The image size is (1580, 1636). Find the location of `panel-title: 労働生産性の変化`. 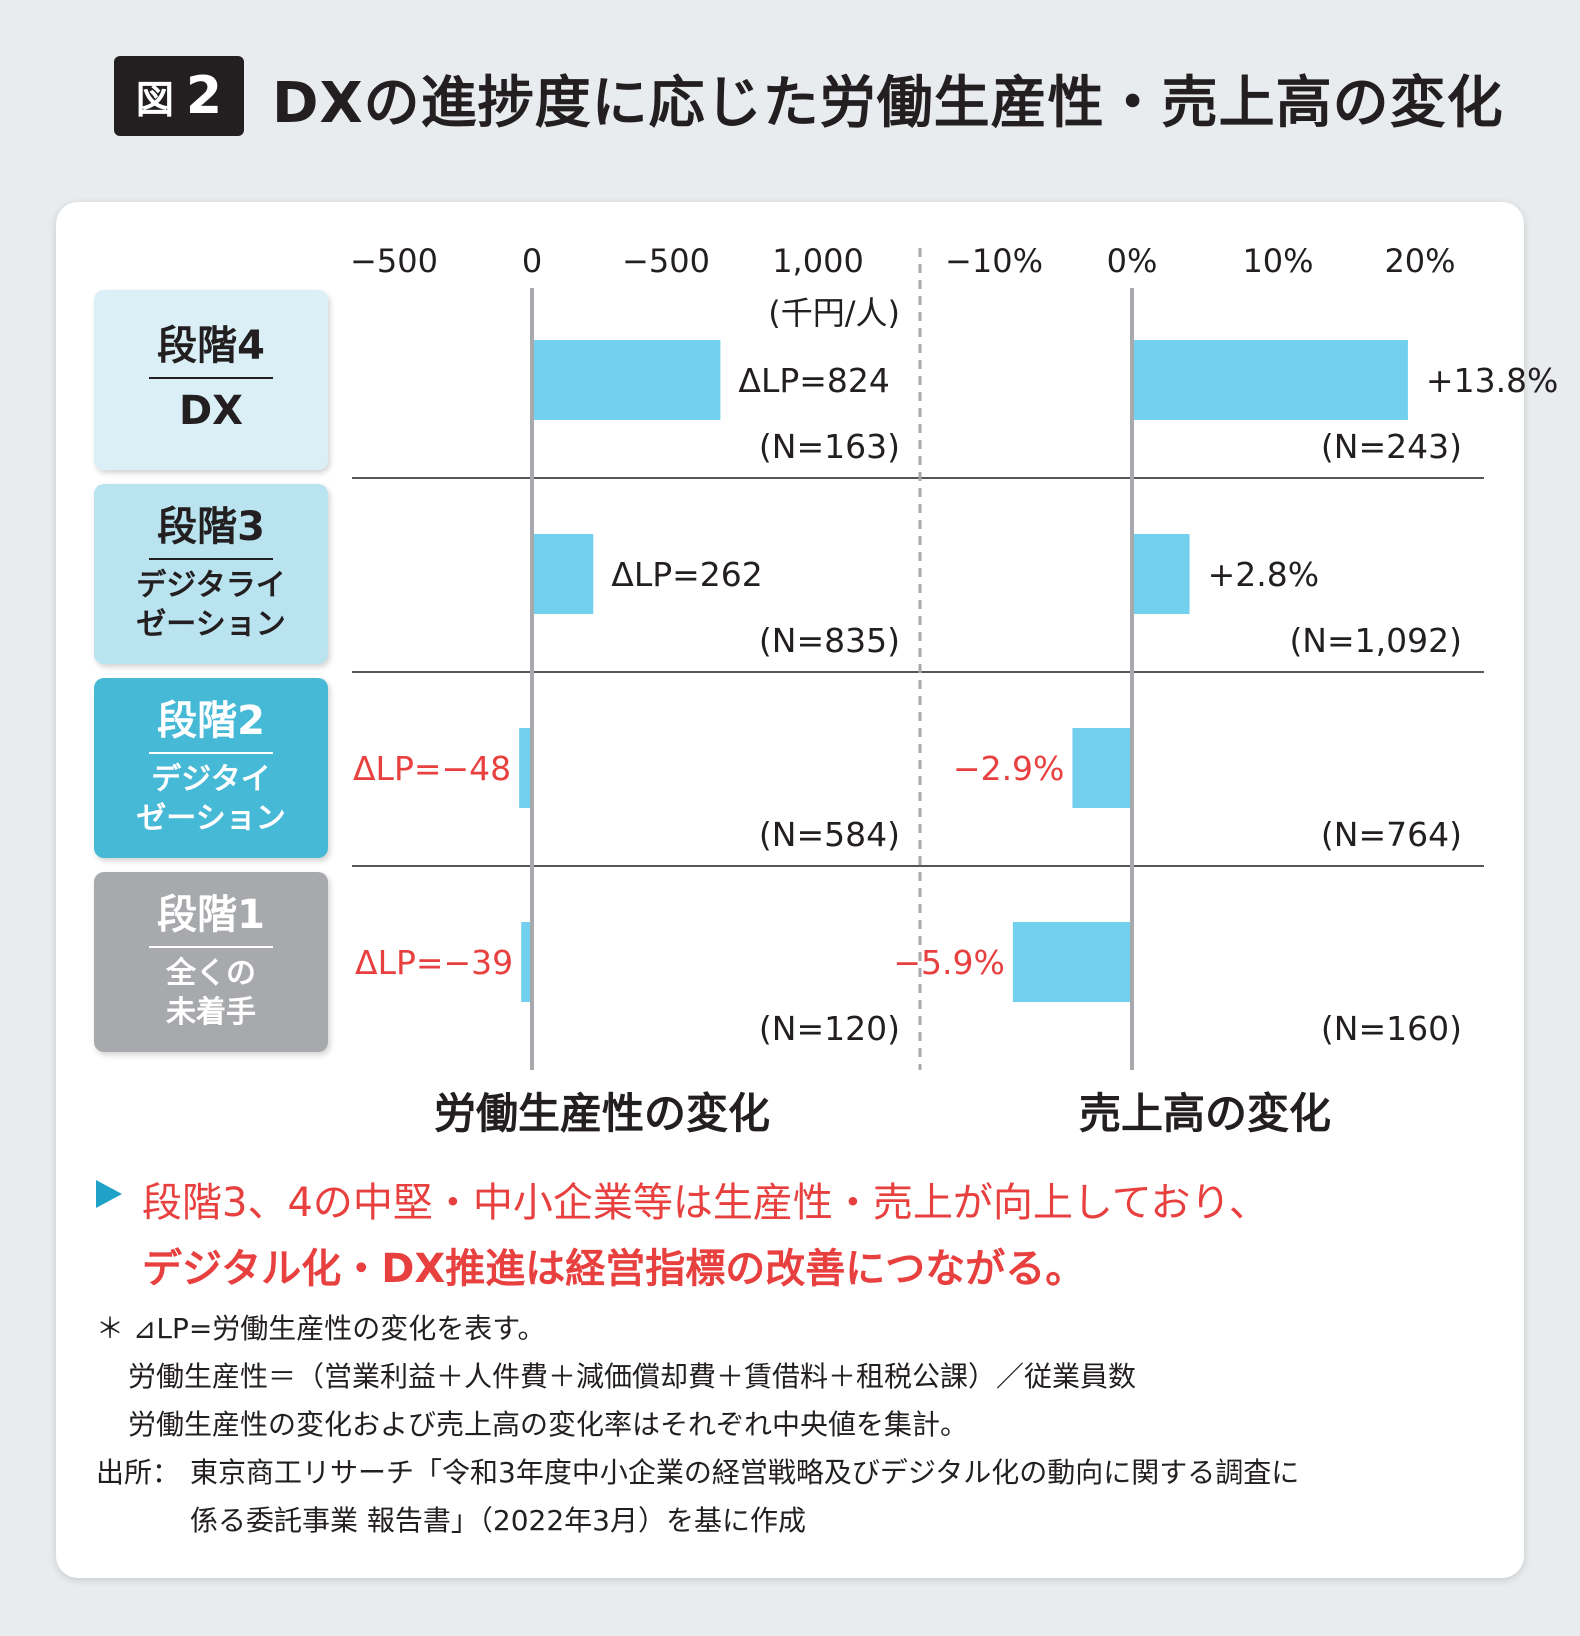

panel-title: 労働生産性の変化 is located at coordinates (602, 1113).